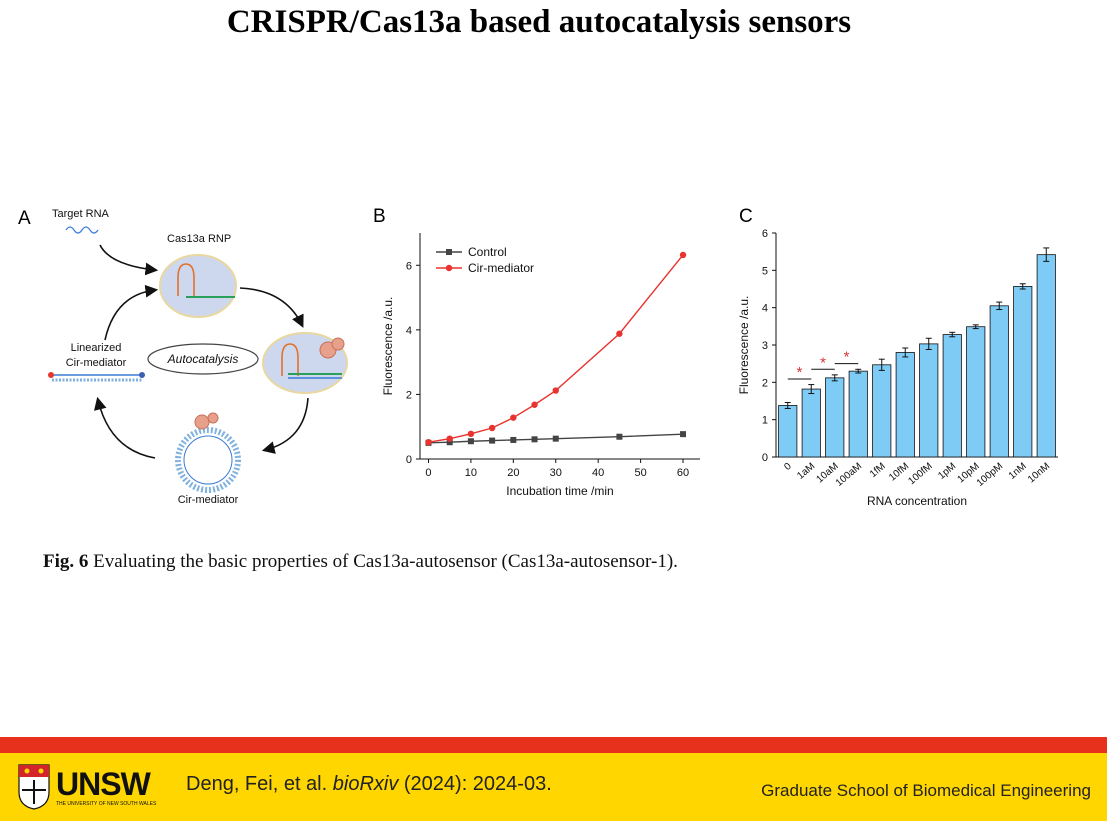  Describe the element at coordinates (125, 427) in the screenshot. I see `arrow-cir-to-linear` at that location.